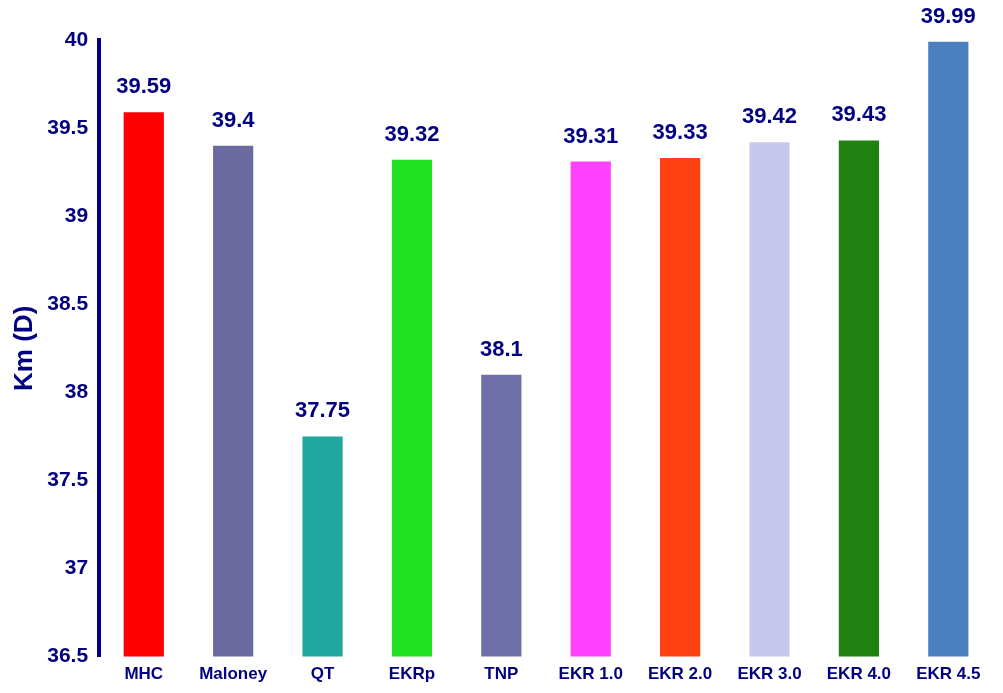 The image size is (1003, 693). Describe the element at coordinates (322, 674) in the screenshot. I see `x-tick-label: QT` at that location.